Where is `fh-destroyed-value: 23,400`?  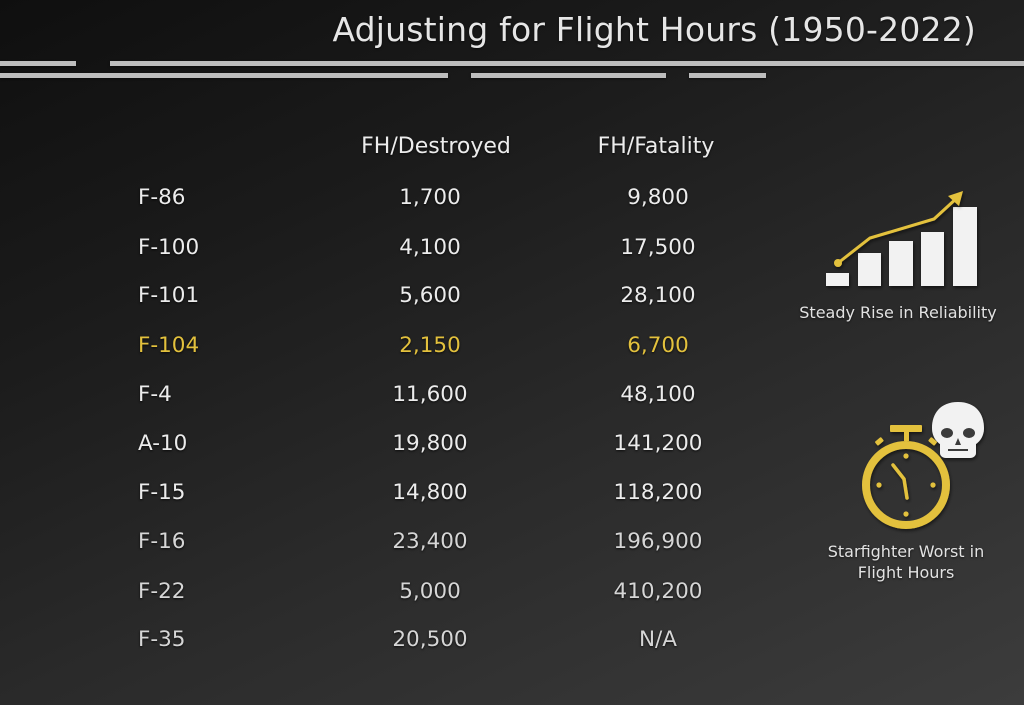
fh-destroyed-value: 23,400 is located at coordinates (430, 541).